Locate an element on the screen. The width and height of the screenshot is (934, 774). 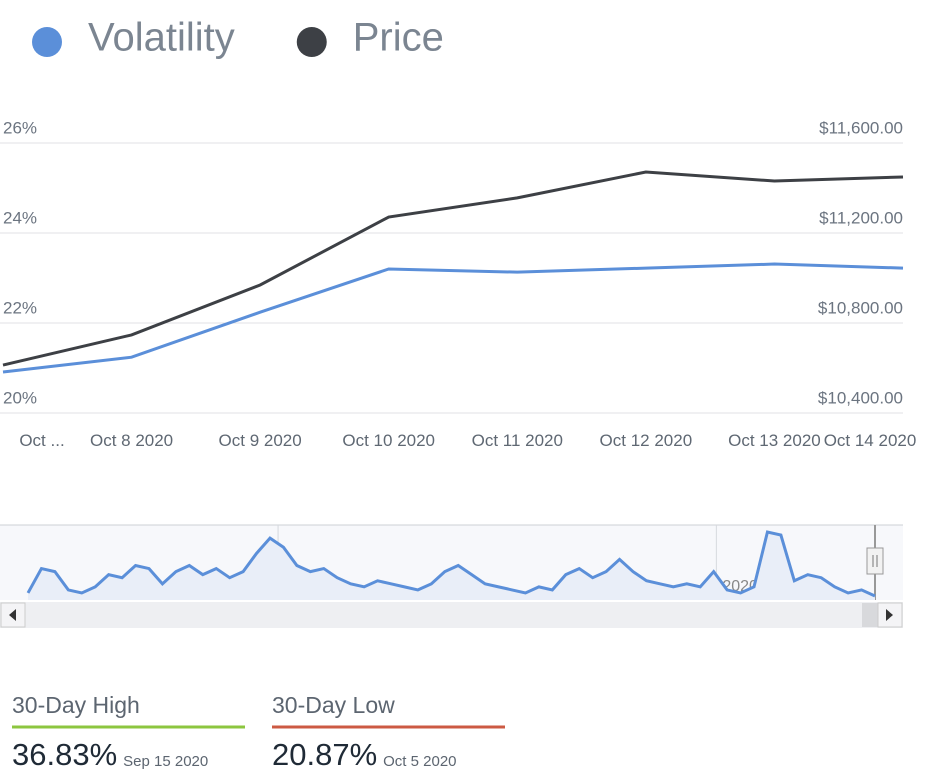
legend-label: Price is located at coordinates (398, 38).